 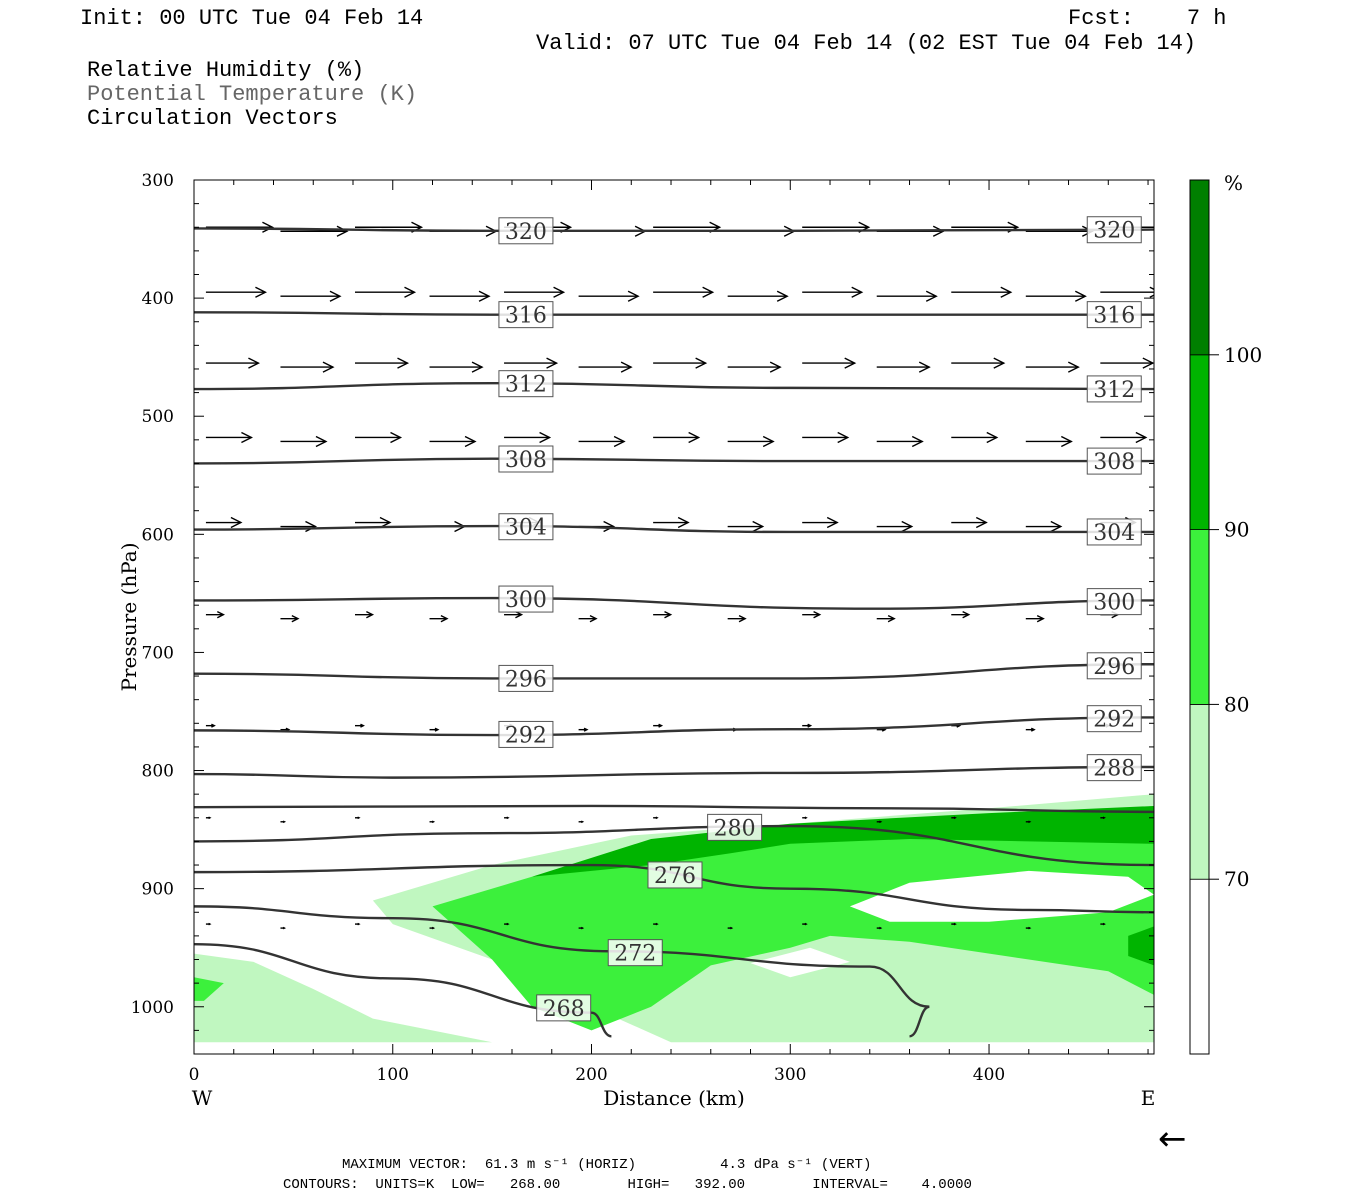 What do you see at coordinates (158, 417) in the screenshot?
I see `y-tick-label: 500` at bounding box center [158, 417].